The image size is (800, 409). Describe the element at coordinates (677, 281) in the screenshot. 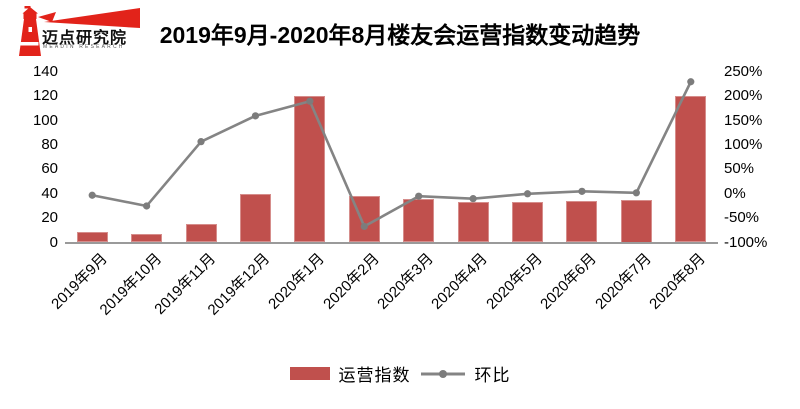

I see `x-axis-label: 2020年8月` at that location.